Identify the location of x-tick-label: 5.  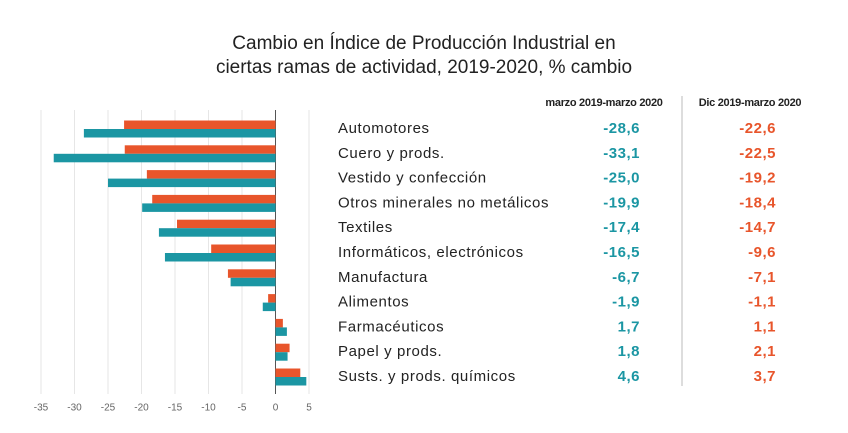
(309, 408).